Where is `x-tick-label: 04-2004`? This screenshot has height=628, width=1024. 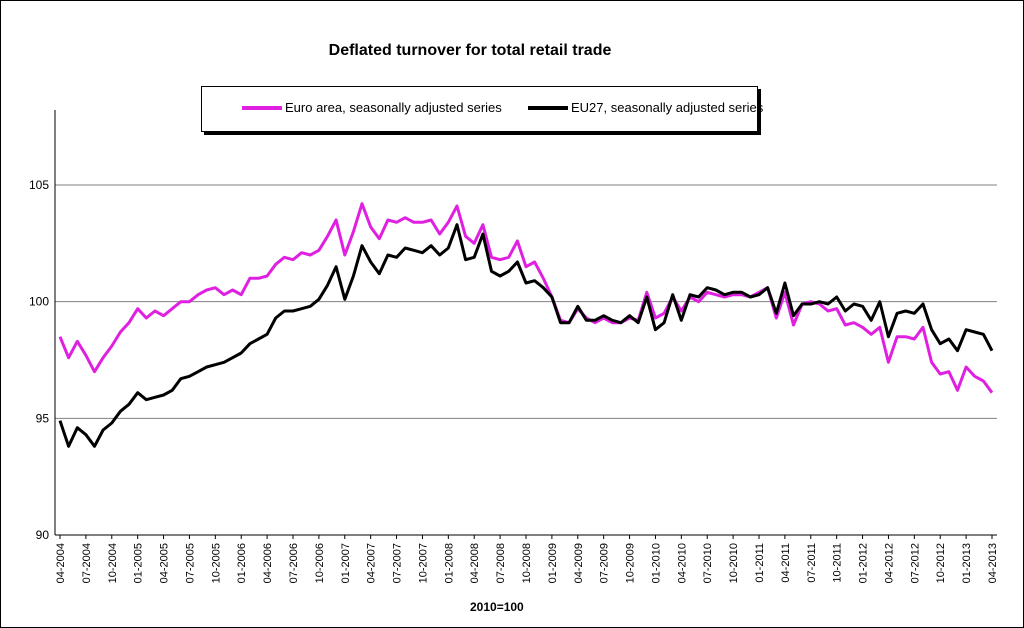 x-tick-label: 04-2004 is located at coordinates (61, 563).